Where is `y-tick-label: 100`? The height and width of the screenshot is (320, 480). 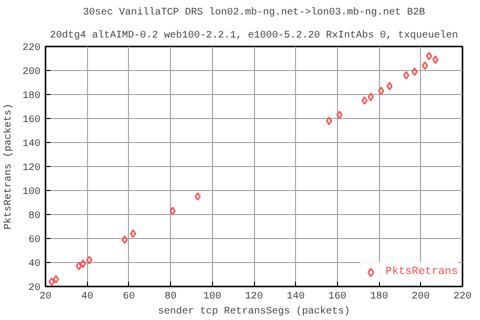 y-tick-label: 100 is located at coordinates (31, 192).